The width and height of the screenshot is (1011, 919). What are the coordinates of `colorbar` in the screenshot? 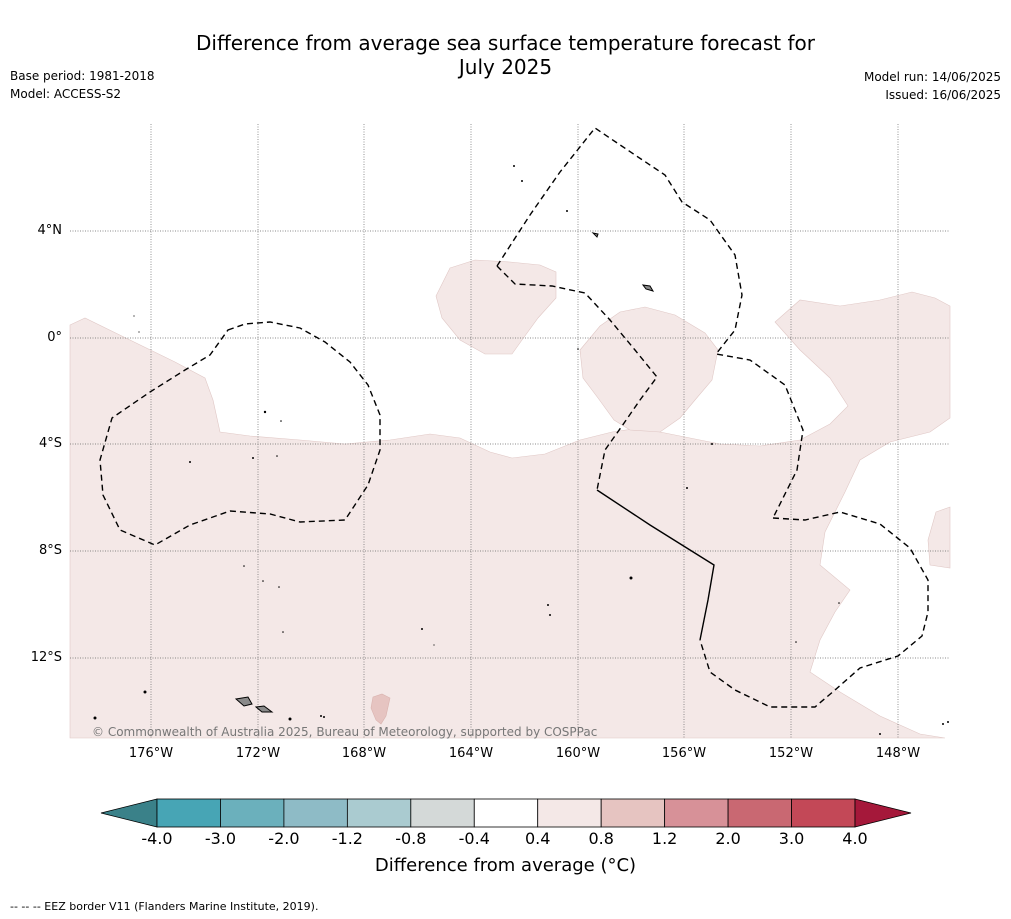 It's located at (506, 813).